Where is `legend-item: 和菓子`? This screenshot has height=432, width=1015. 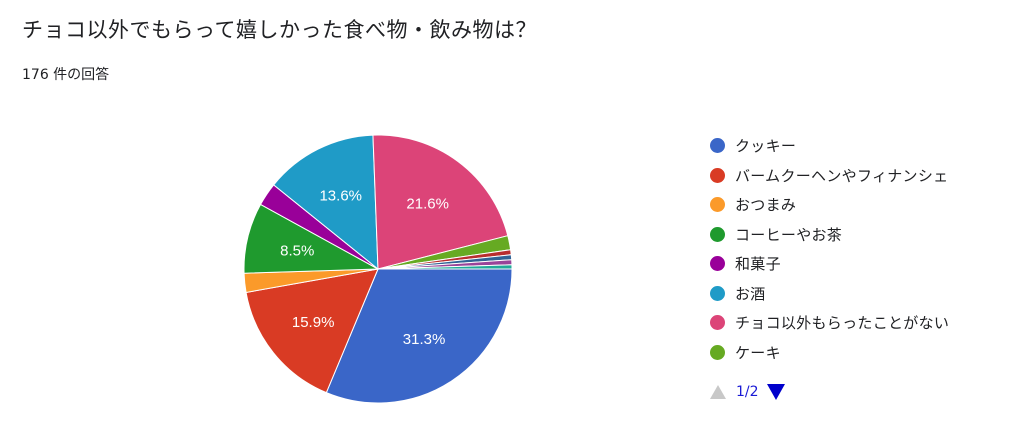 legend-item: 和菓子 is located at coordinates (829, 264).